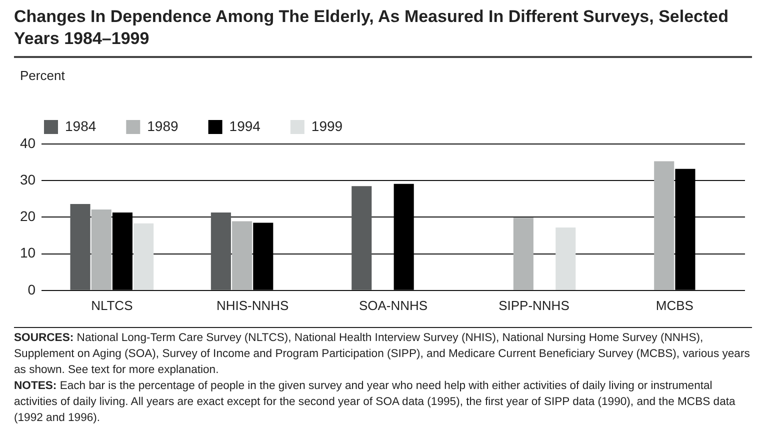 The height and width of the screenshot is (446, 761). What do you see at coordinates (253, 305) in the screenshot?
I see `x-tick-label: NHIS-NNHS` at bounding box center [253, 305].